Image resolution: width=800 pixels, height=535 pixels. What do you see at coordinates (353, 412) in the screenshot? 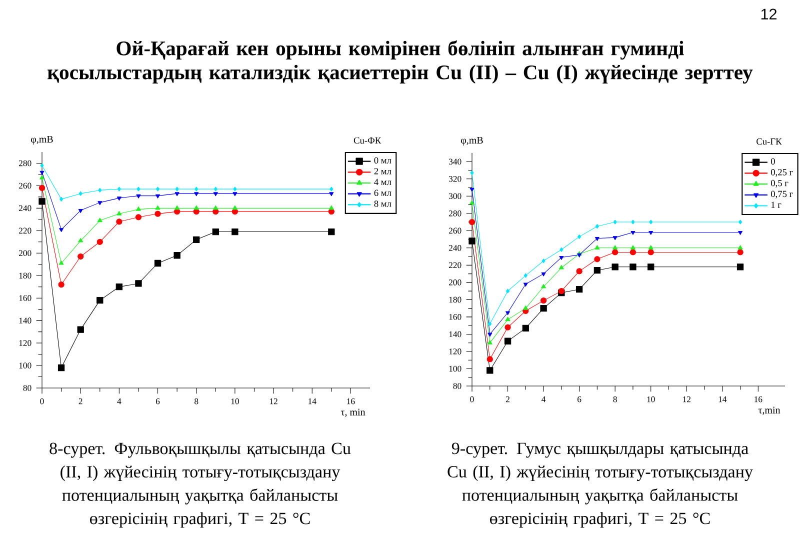
I see `x-axis-title: τ, min` at bounding box center [353, 412].